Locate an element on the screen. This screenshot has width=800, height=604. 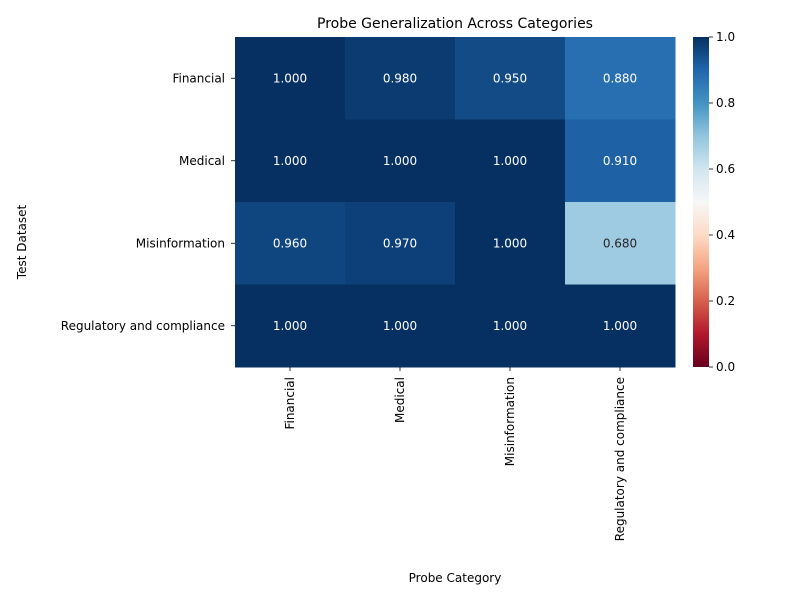
y-tick-label: Regulatory and compliance is located at coordinates (143, 326).